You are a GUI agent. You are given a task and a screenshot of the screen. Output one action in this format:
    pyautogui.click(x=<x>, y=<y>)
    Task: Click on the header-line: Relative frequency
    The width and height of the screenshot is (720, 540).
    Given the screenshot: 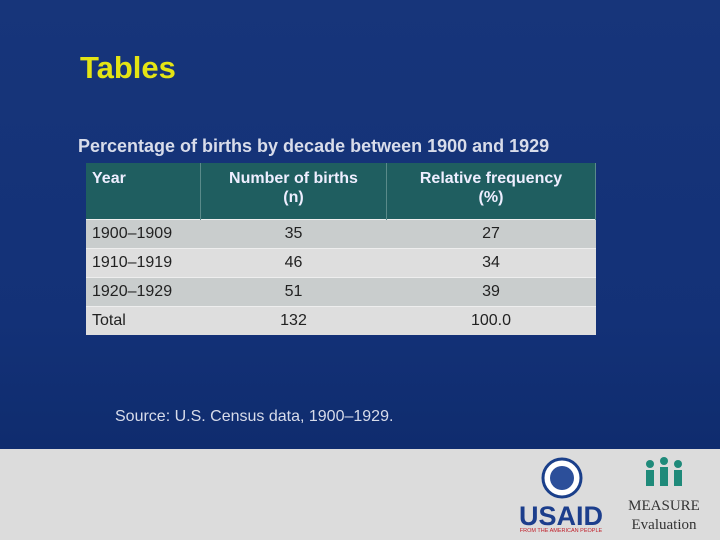 What is the action you would take?
    pyautogui.click(x=491, y=178)
    